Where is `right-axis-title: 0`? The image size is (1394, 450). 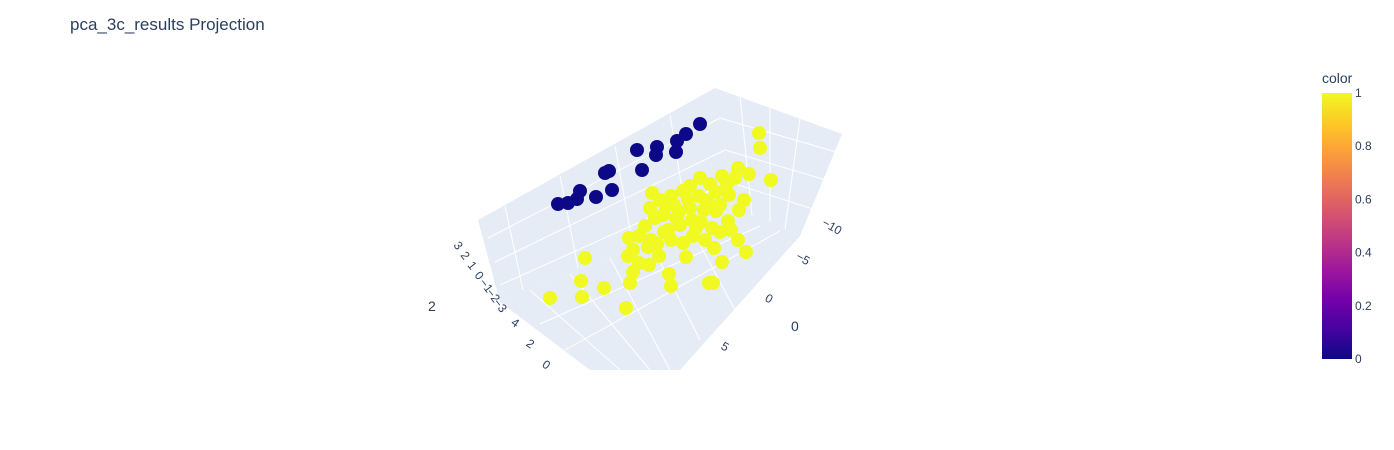 right-axis-title: 0 is located at coordinates (795, 326).